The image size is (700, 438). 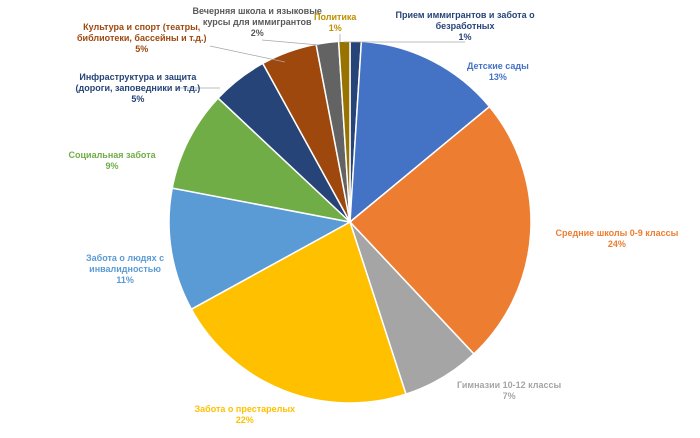 I want to click on slice-data-label: Политика 1%, so click(x=335, y=23).